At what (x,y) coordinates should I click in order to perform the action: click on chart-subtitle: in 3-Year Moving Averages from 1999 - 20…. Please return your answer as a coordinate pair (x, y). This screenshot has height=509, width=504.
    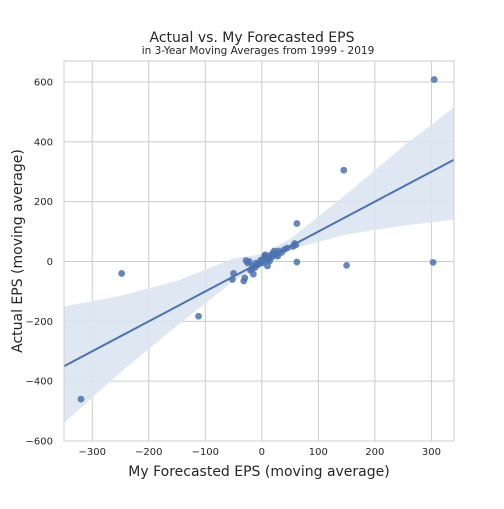
    Looking at the image, I should click on (258, 51).